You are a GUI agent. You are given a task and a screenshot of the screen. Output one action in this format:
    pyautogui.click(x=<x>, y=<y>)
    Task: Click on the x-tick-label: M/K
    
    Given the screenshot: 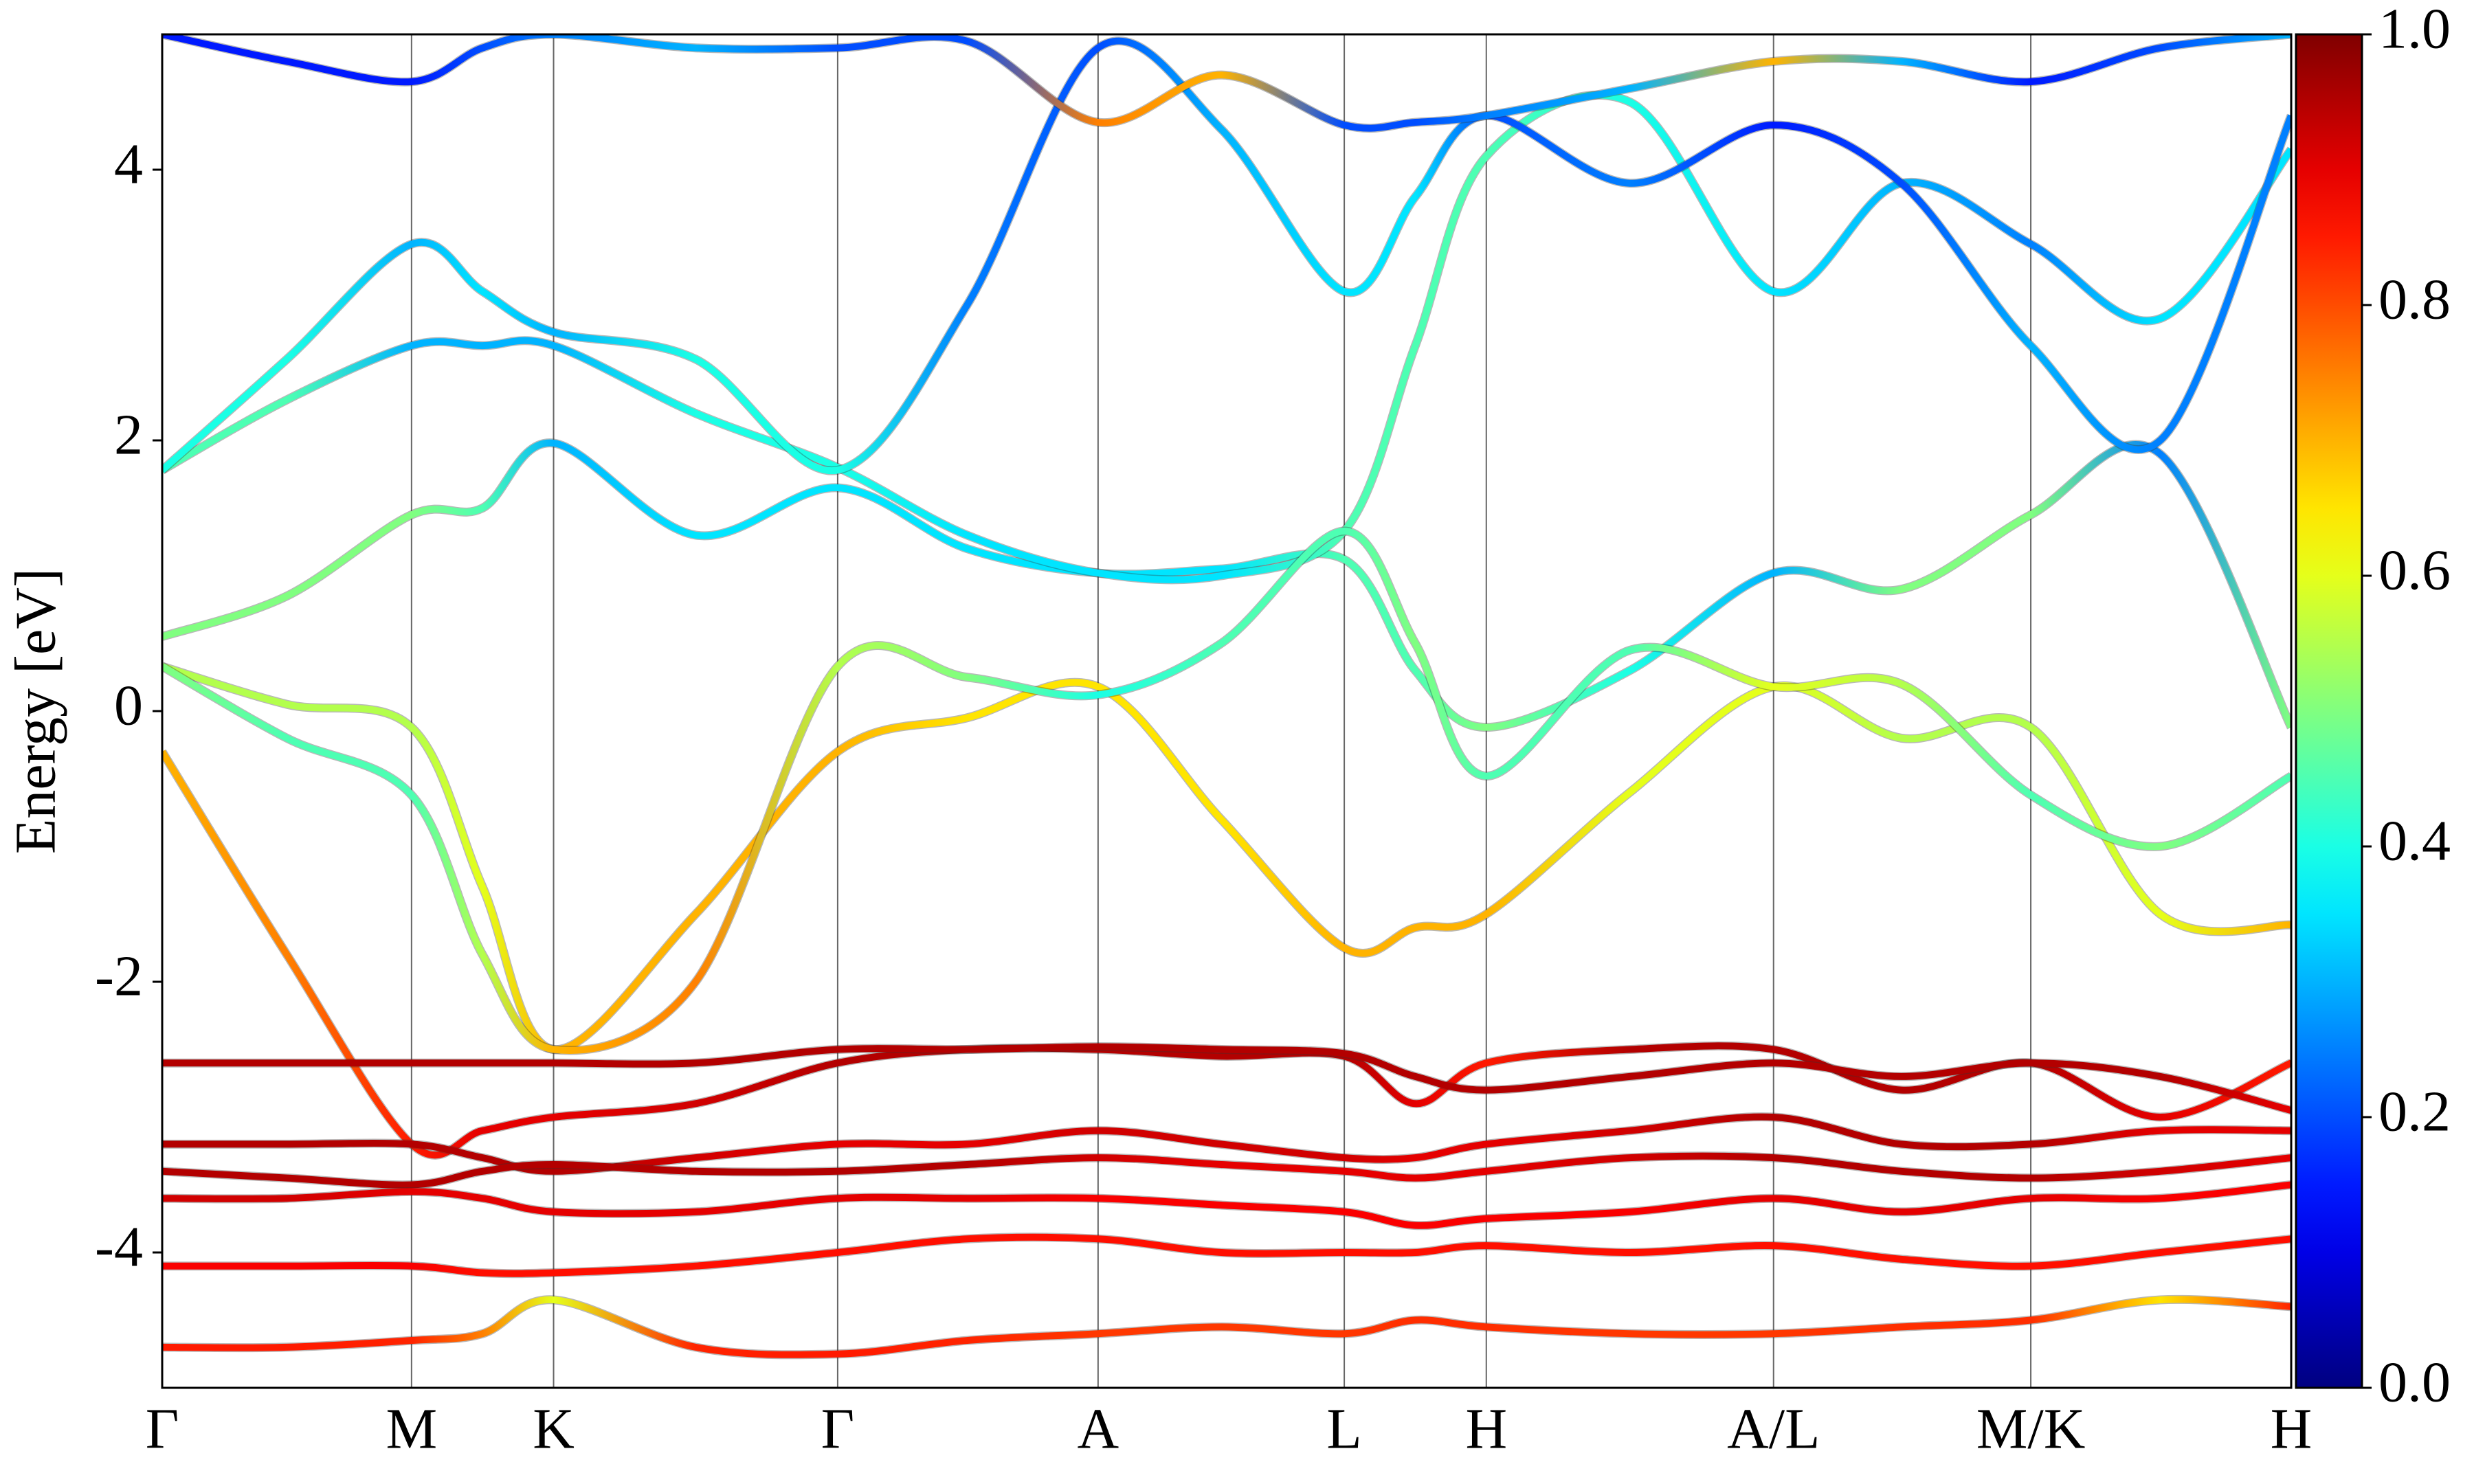 What is the action you would take?
    pyautogui.click(x=2031, y=1429)
    